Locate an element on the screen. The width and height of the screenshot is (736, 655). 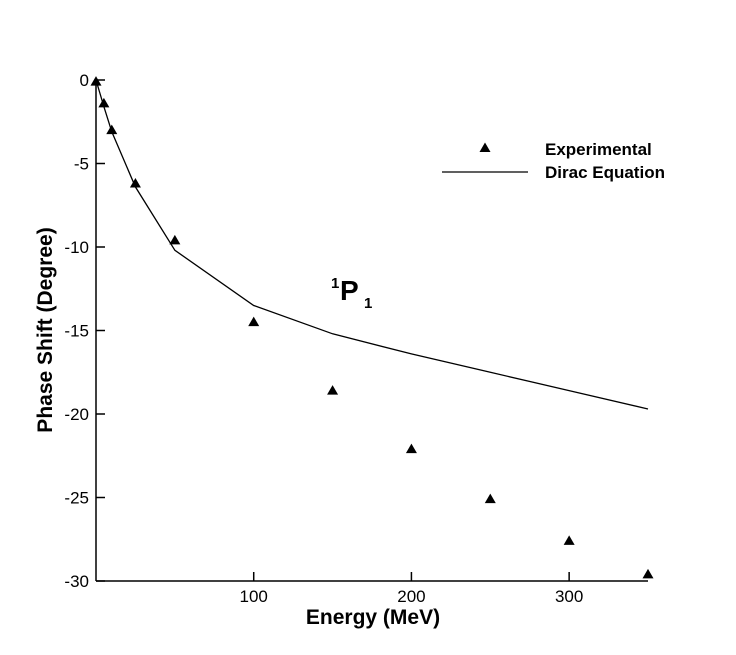
y-tick-label: -20 is located at coordinates (76, 414).